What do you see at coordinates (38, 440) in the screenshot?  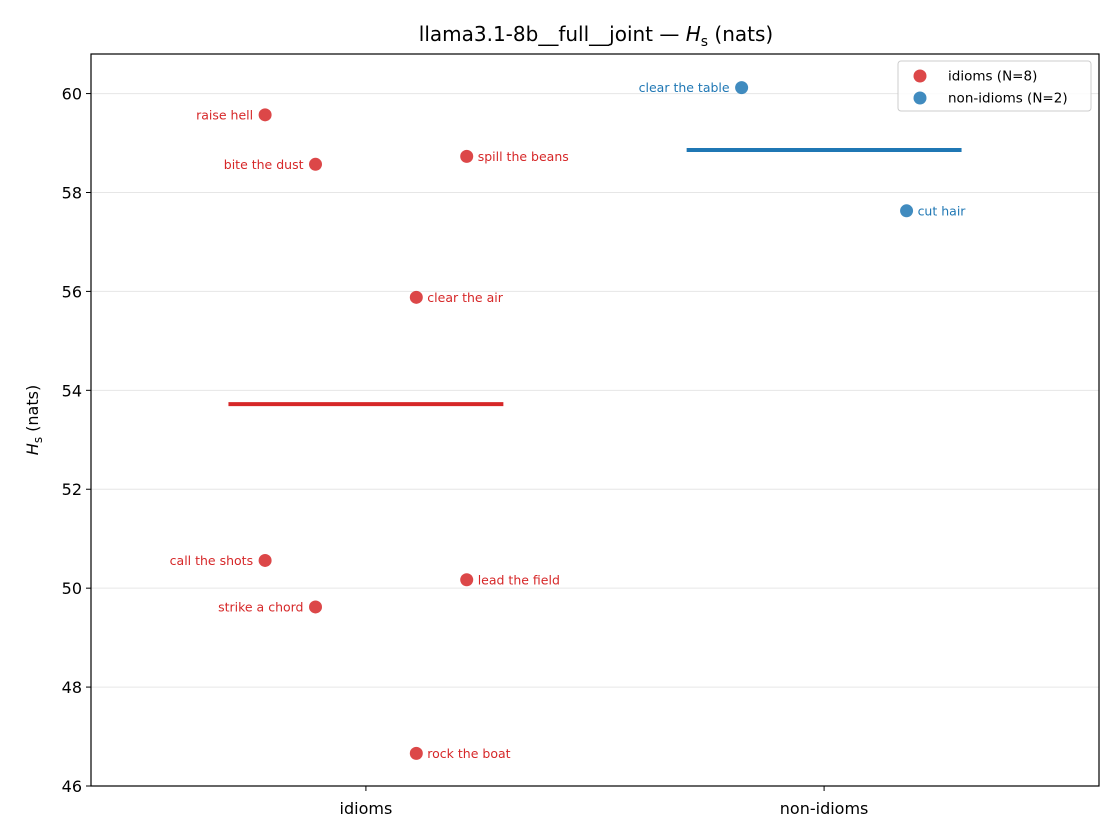 I see `y-axis-label-subscript: s` at bounding box center [38, 440].